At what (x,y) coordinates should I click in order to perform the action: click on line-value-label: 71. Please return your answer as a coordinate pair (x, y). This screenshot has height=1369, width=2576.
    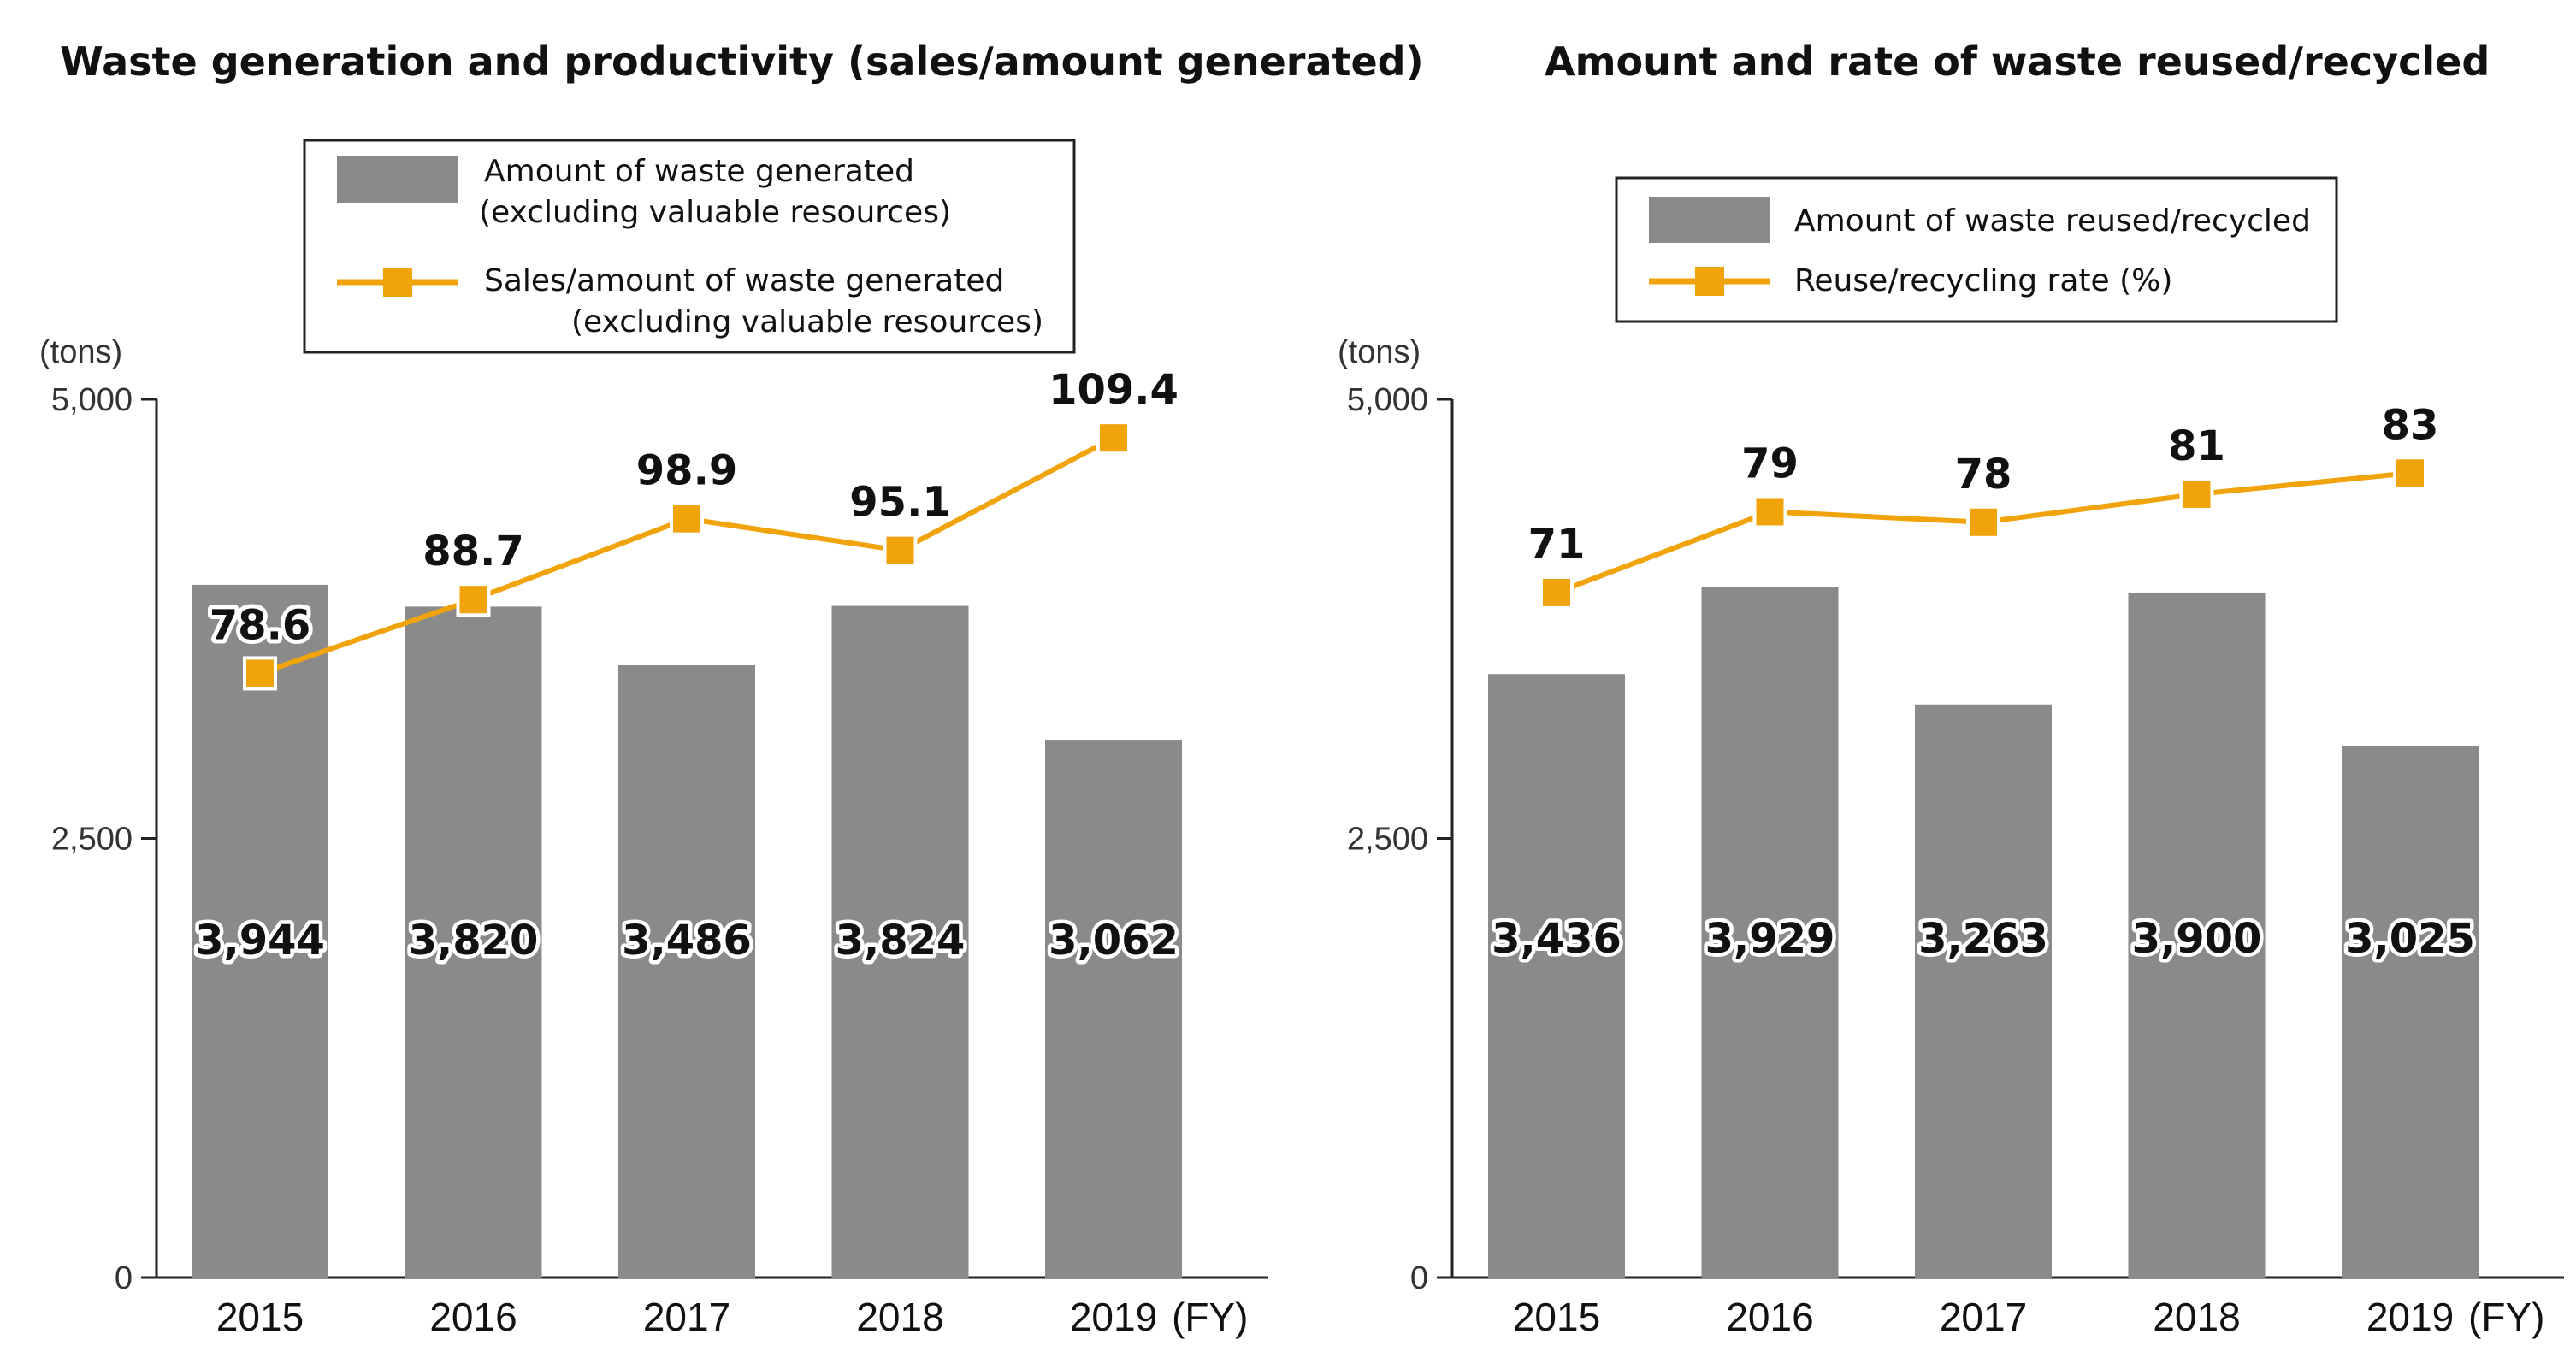
    Looking at the image, I should click on (1557, 545).